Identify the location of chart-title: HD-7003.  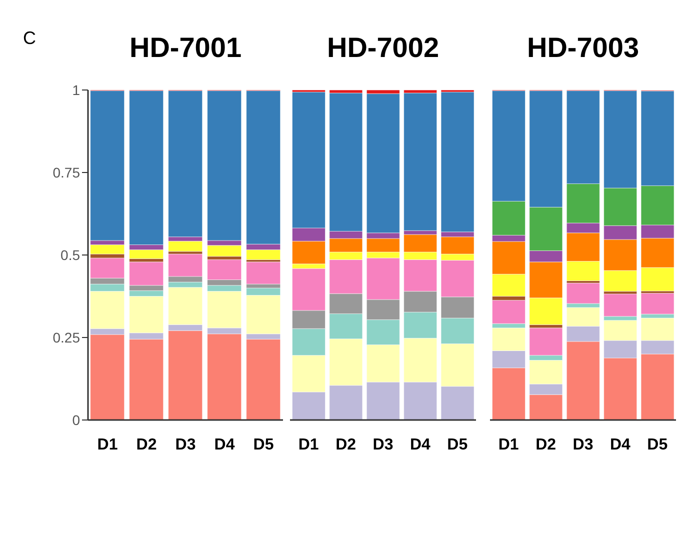
(583, 48).